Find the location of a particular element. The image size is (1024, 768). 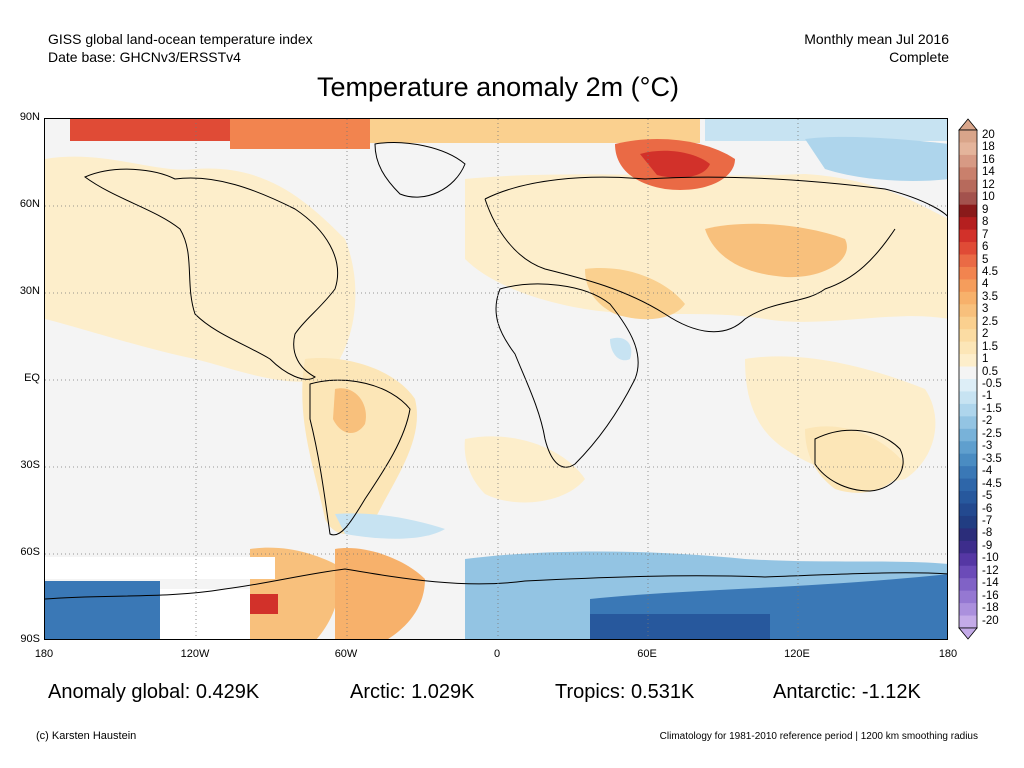

lon-label-180w: 180 is located at coordinates (44, 654).